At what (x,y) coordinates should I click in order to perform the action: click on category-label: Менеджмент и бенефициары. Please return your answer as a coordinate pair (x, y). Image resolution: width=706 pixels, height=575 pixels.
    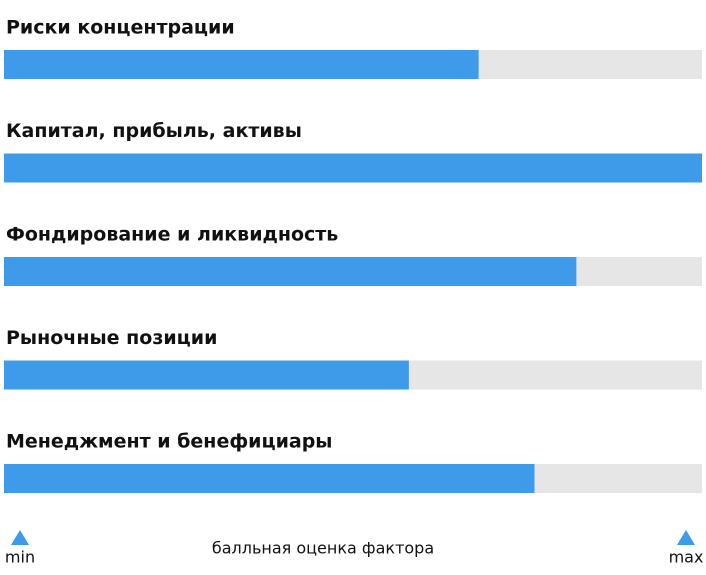
    Looking at the image, I should click on (169, 442).